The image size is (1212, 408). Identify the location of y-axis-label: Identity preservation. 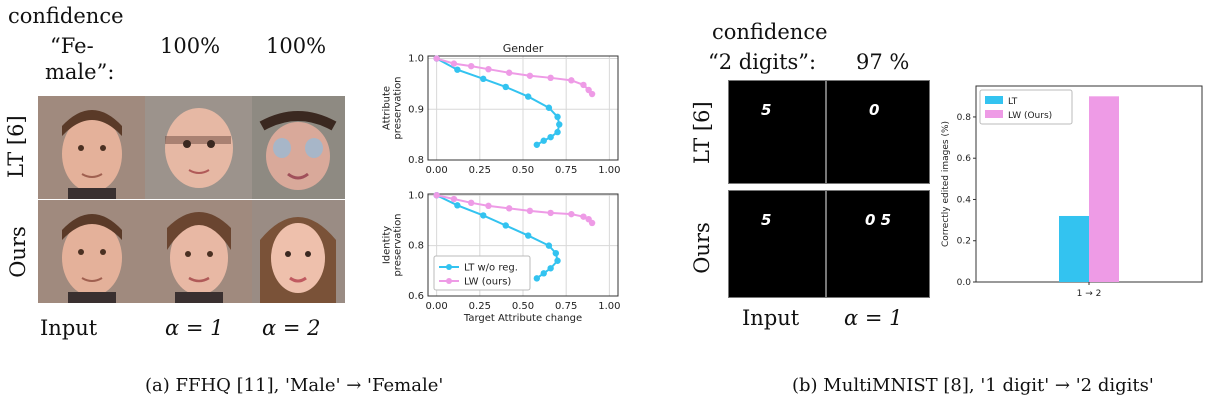
(393, 244).